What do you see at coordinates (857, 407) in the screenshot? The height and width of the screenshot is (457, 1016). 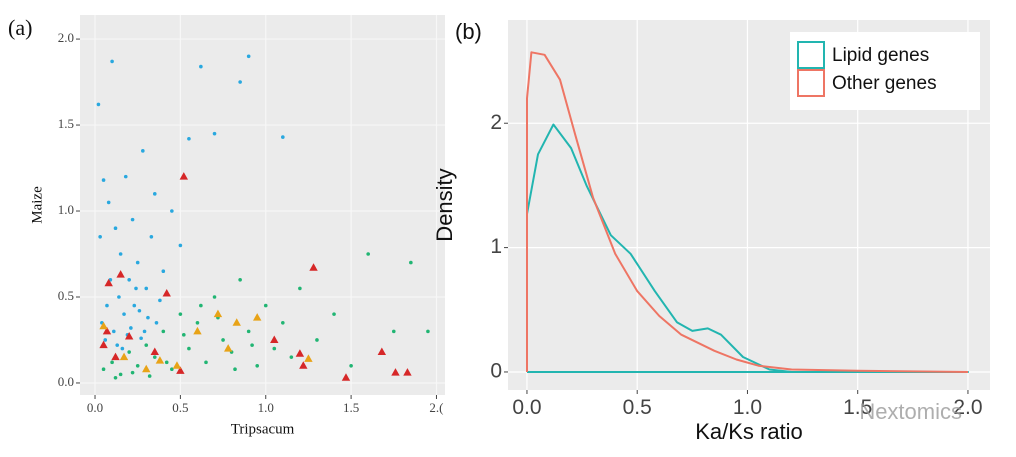 I see `x-tick-label: 1.5` at bounding box center [857, 407].